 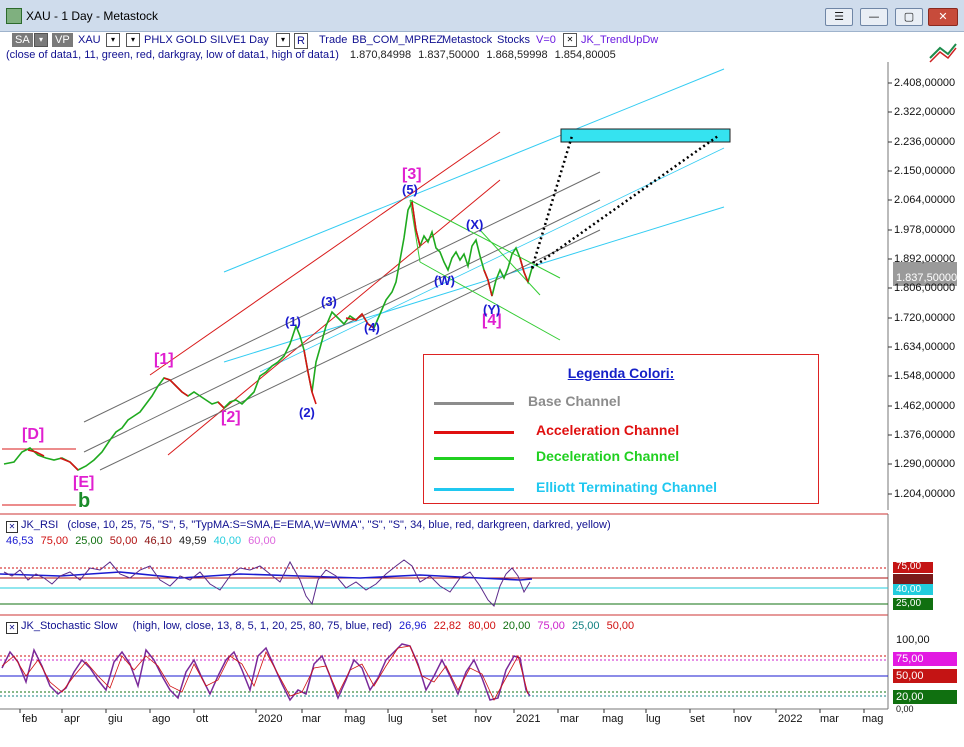 I want to click on price-axis-ticks, so click(x=890, y=288).